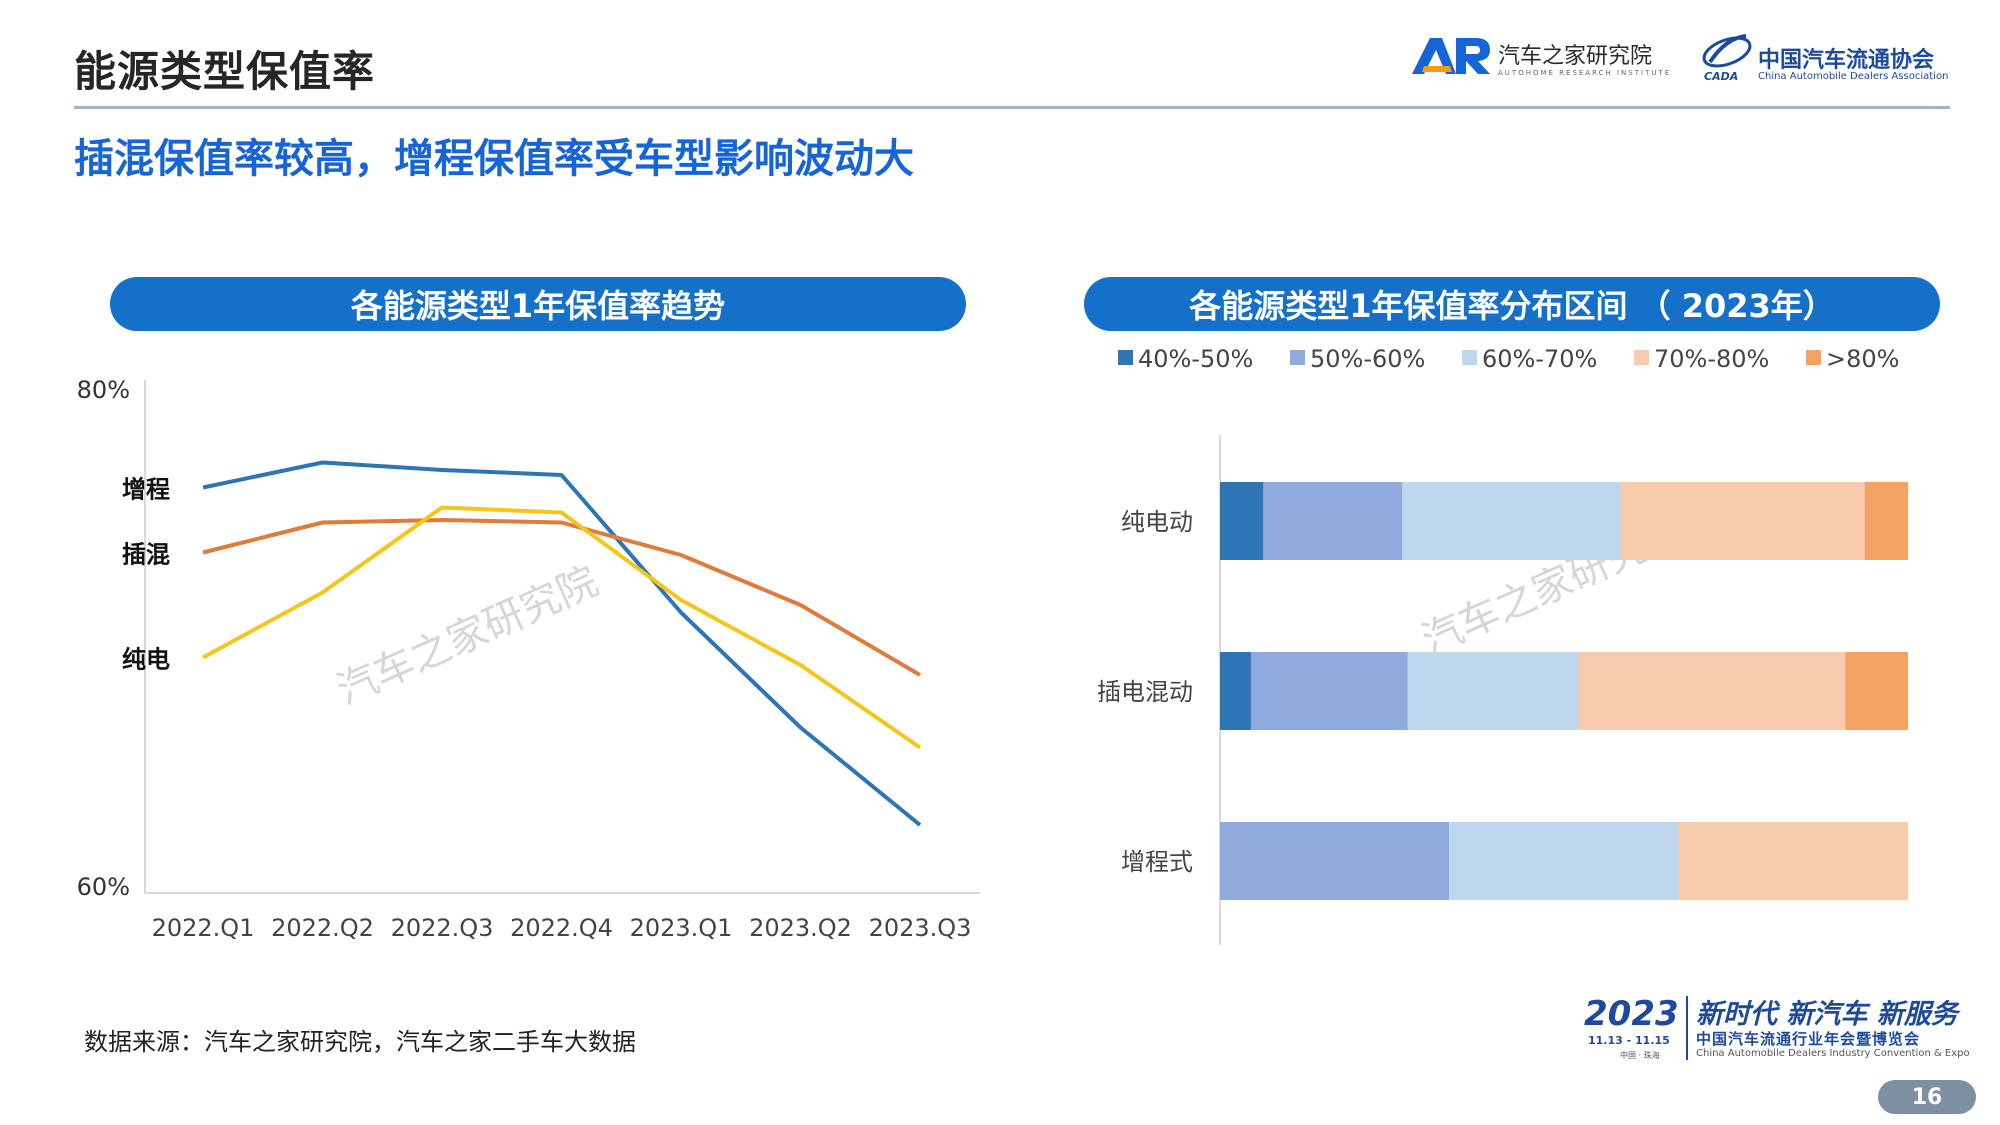 The width and height of the screenshot is (2000, 1125). Describe the element at coordinates (203, 928) in the screenshot. I see `x-tick-label: 2022.Q1` at that location.